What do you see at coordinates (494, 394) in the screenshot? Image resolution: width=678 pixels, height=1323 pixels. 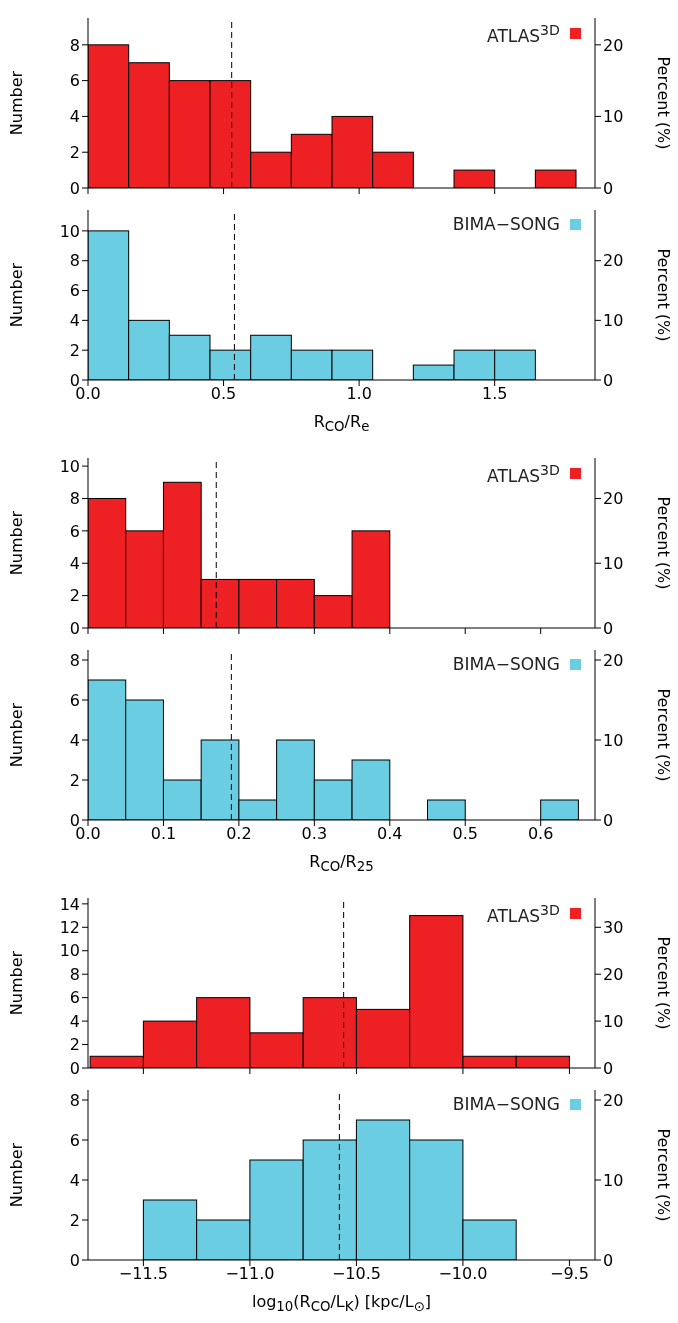 I see `x-tick-label: 1.5` at bounding box center [494, 394].